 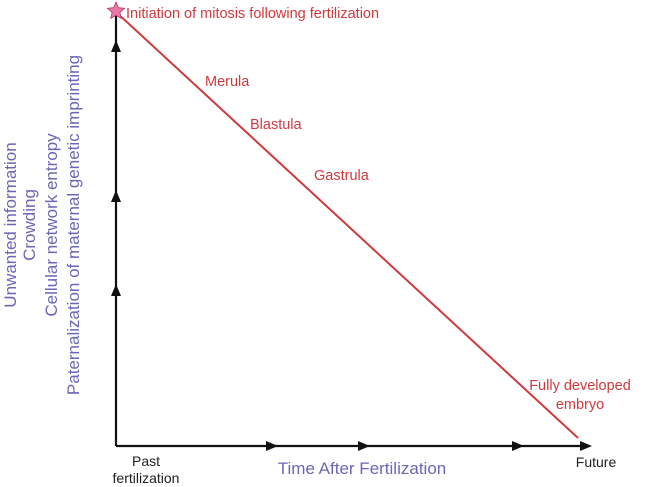 I want to click on star-icon, so click(x=116, y=10).